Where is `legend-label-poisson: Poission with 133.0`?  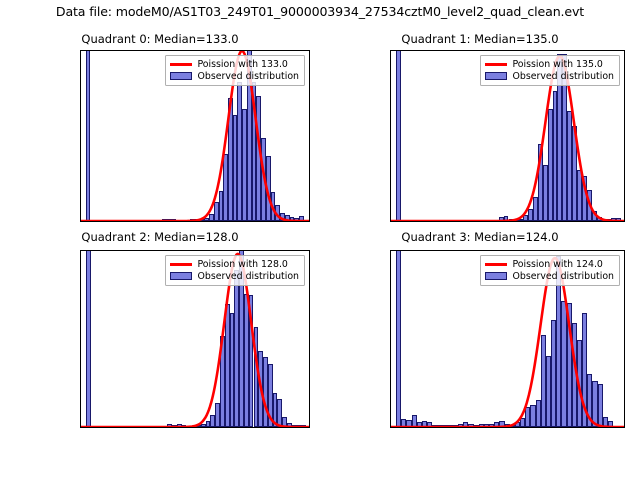
legend-label-poisson: Poission with 133.0 is located at coordinates (242, 64).